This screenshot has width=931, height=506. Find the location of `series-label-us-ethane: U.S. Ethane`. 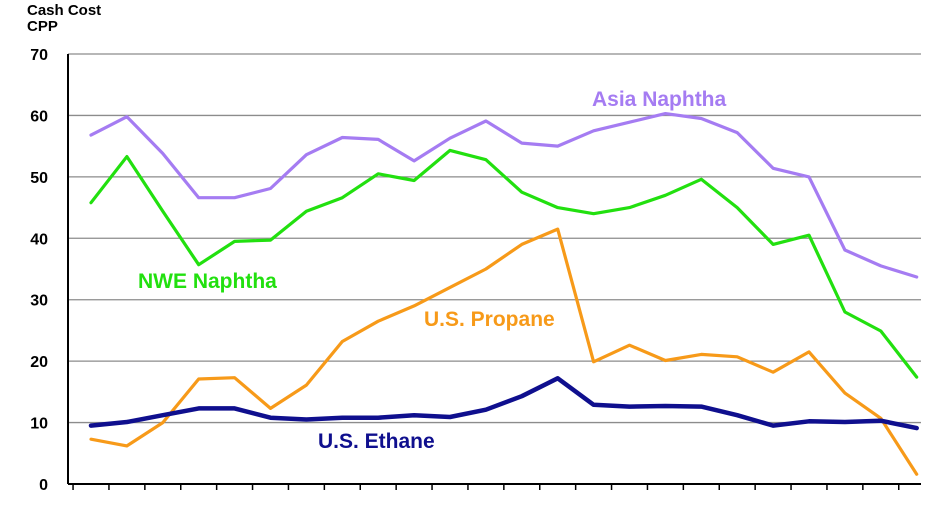

series-label-us-ethane: U.S. Ethane is located at coordinates (376, 441).